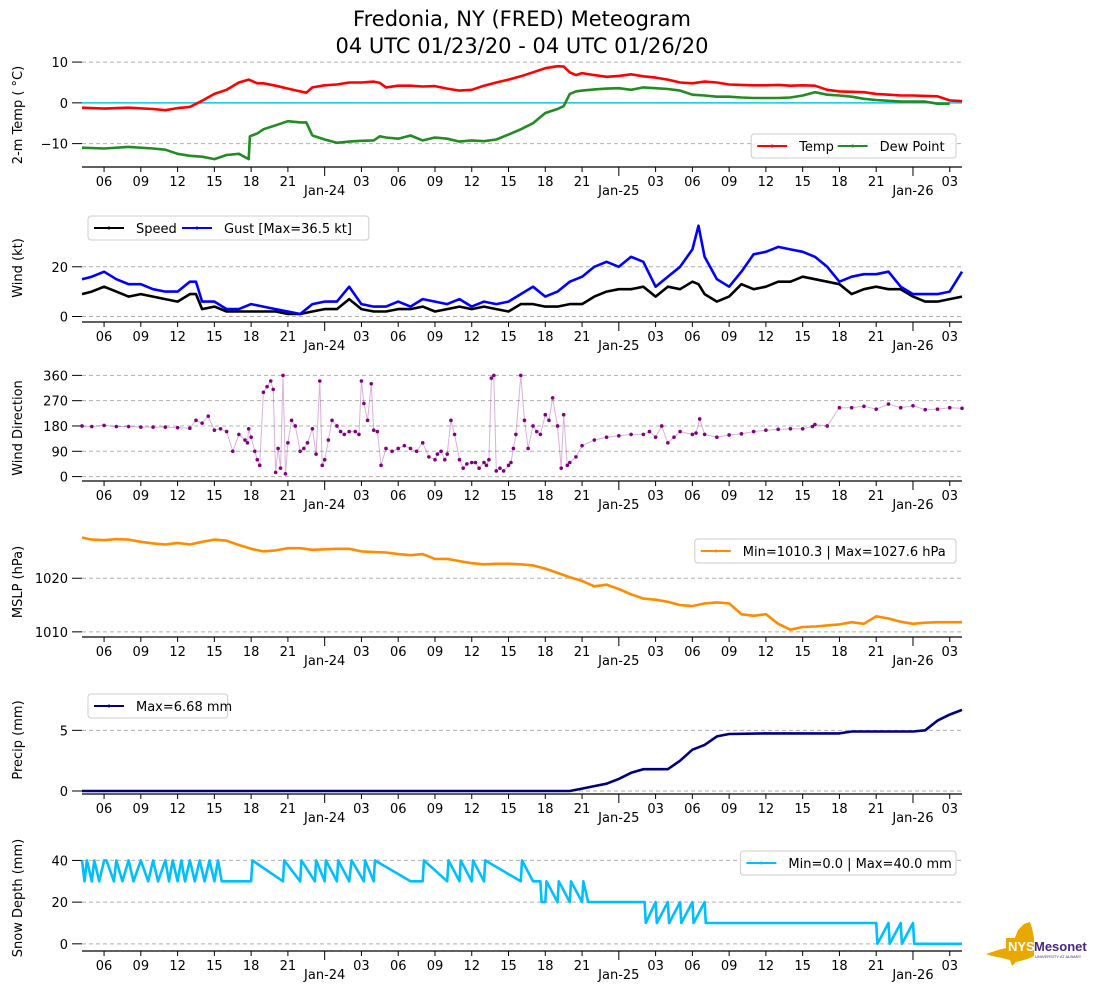 The width and height of the screenshot is (1094, 1001). I want to click on xdate-label-wdir: Jan-26, so click(912, 505).